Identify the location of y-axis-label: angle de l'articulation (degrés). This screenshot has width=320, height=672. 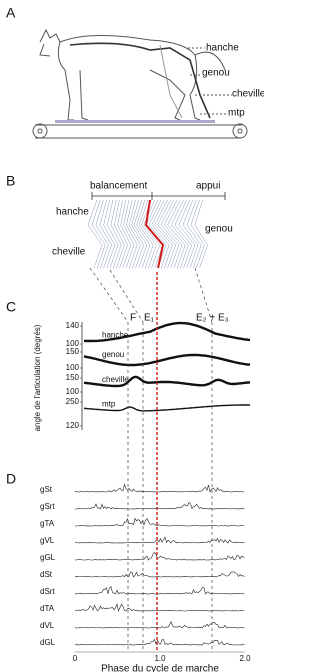
(37, 377).